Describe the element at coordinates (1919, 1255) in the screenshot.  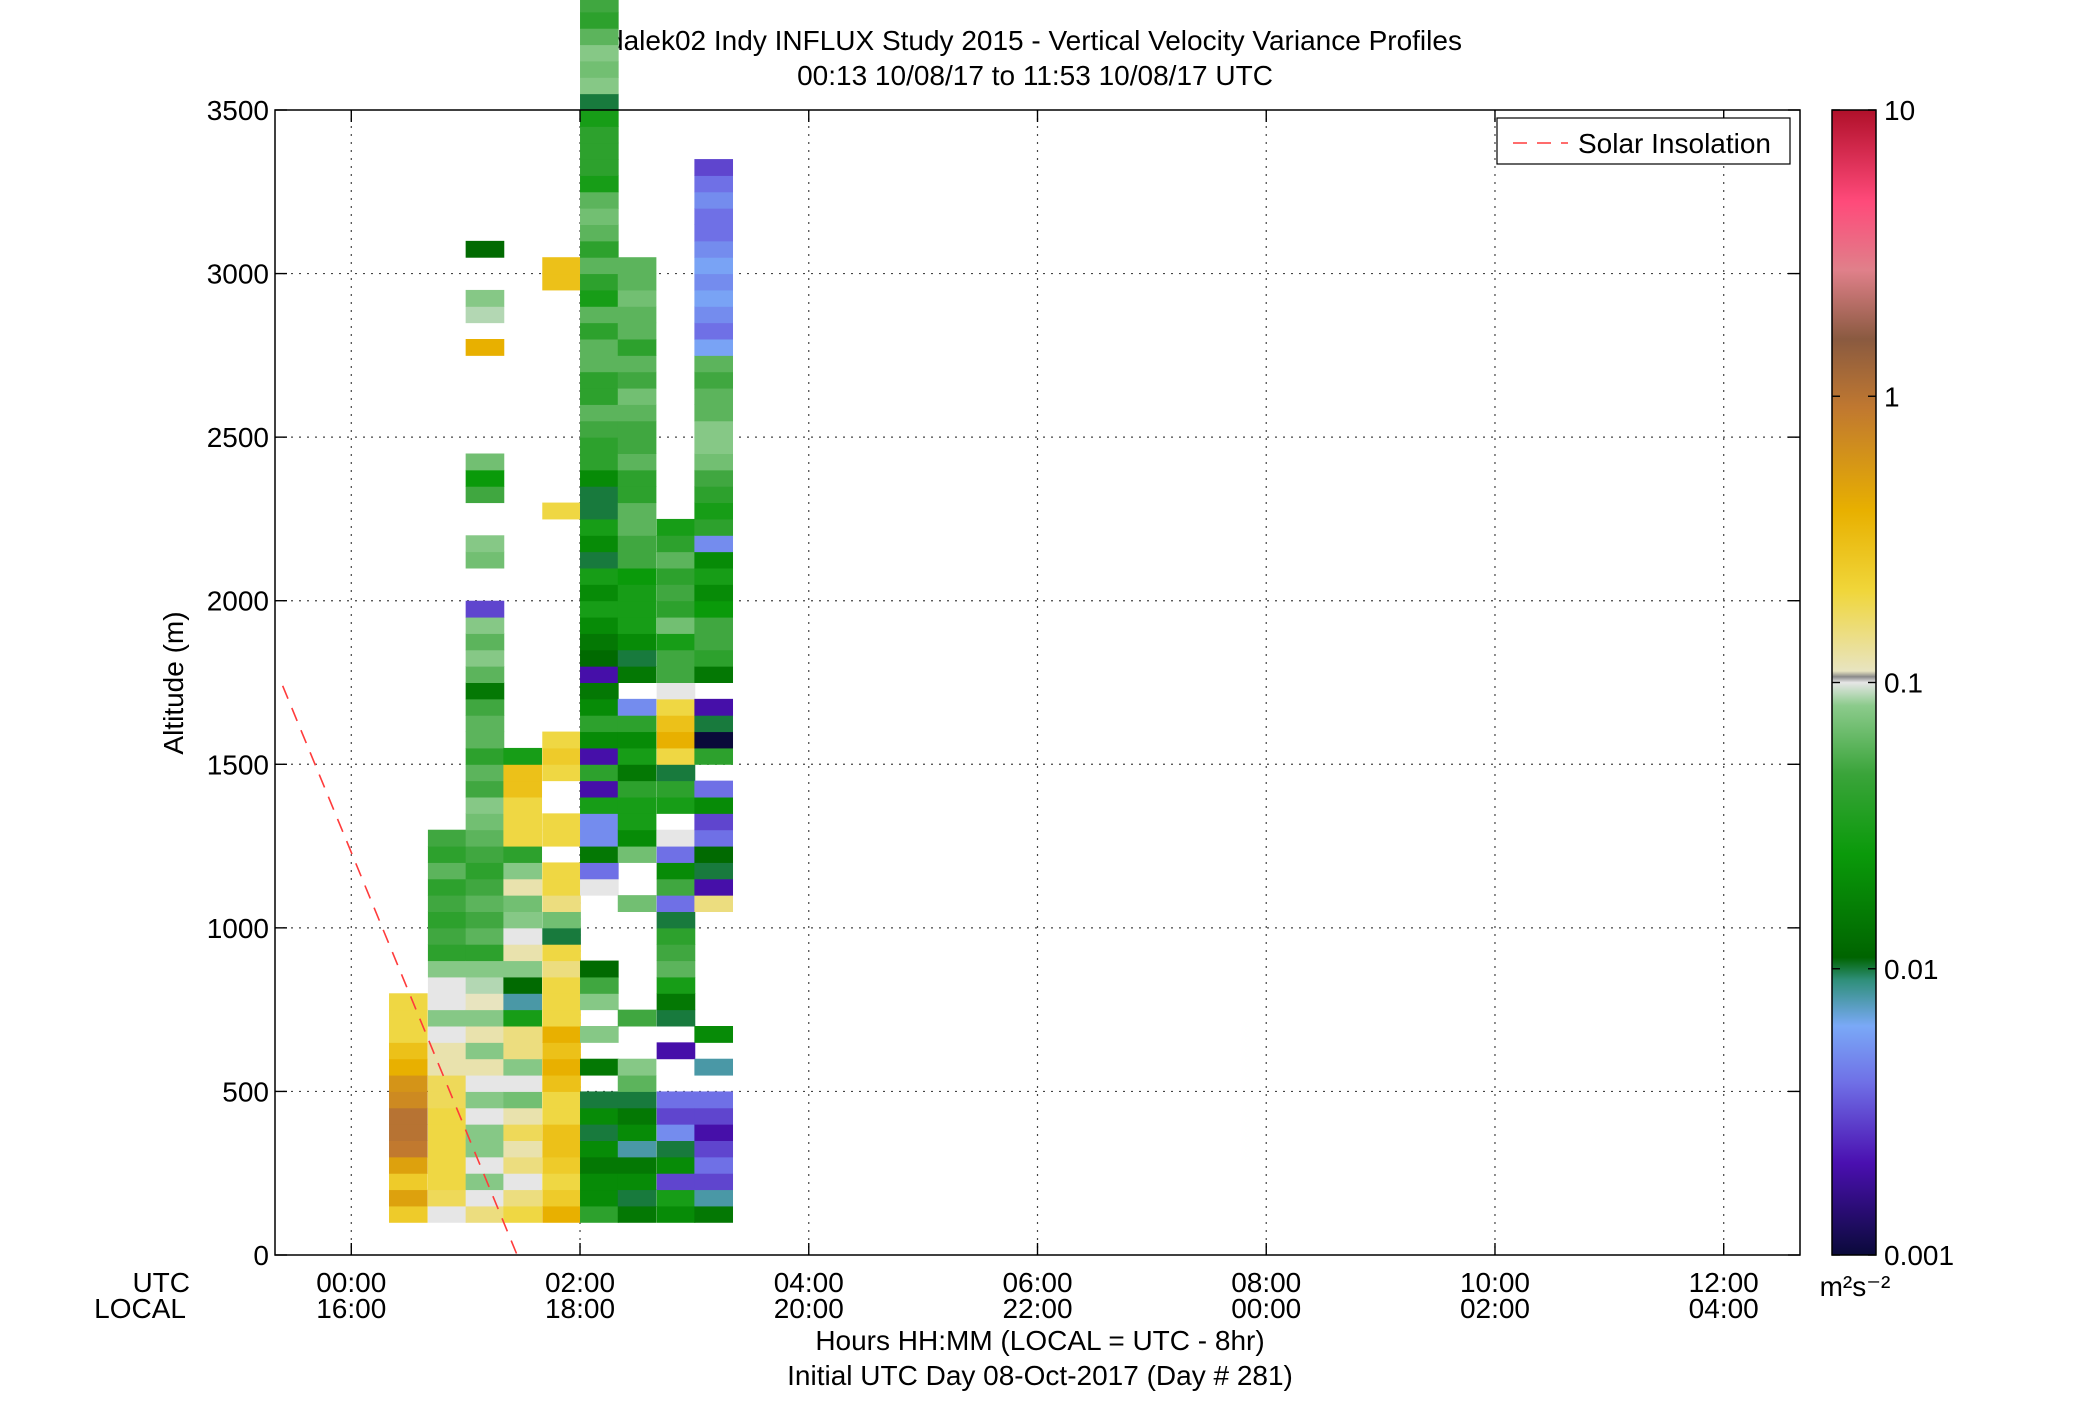
I see `colorbar-tick-label: 0.001` at that location.